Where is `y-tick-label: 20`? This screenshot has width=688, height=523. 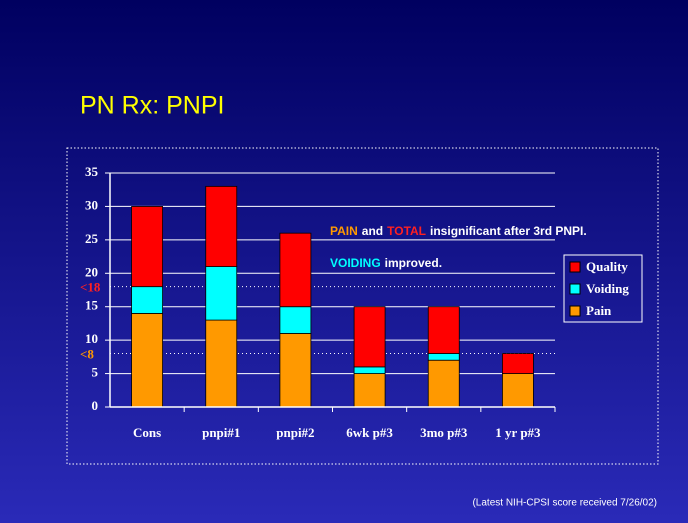
y-tick-label: 20 is located at coordinates (91, 271).